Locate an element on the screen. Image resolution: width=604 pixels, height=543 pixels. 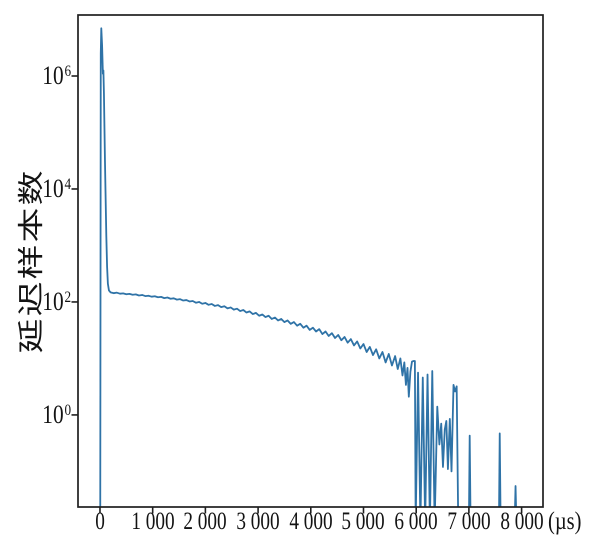
x-tick-label: 2 000 is located at coordinates (205, 521).